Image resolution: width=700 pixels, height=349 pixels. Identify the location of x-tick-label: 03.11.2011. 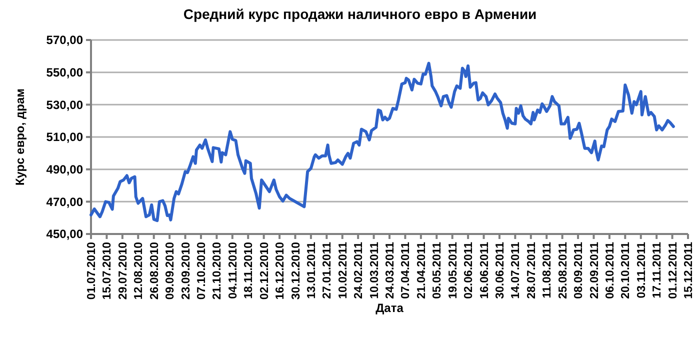
(642, 269).